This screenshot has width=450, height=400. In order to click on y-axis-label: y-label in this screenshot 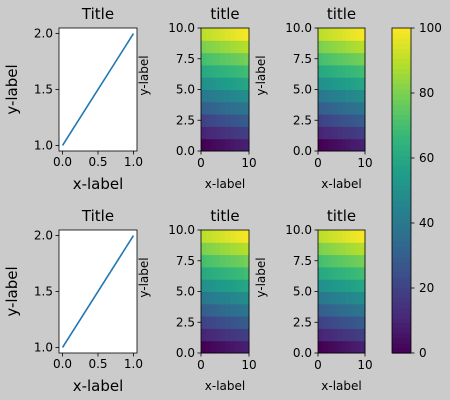, I will do `click(12, 291)`.